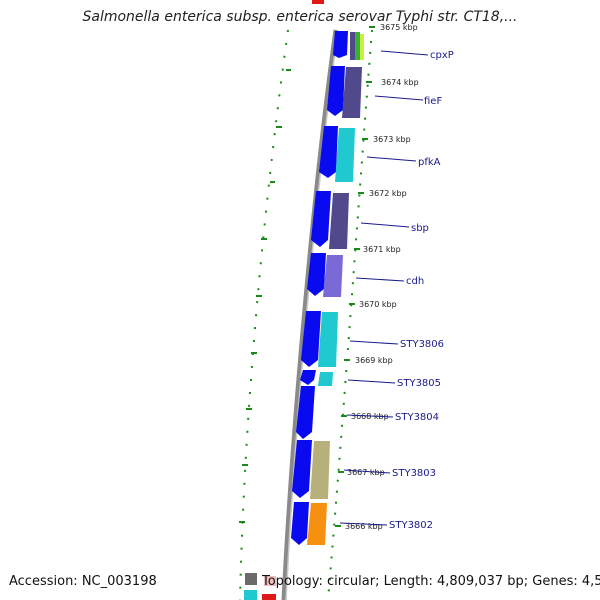  I want to click on gene-label: STY3802, so click(411, 525).